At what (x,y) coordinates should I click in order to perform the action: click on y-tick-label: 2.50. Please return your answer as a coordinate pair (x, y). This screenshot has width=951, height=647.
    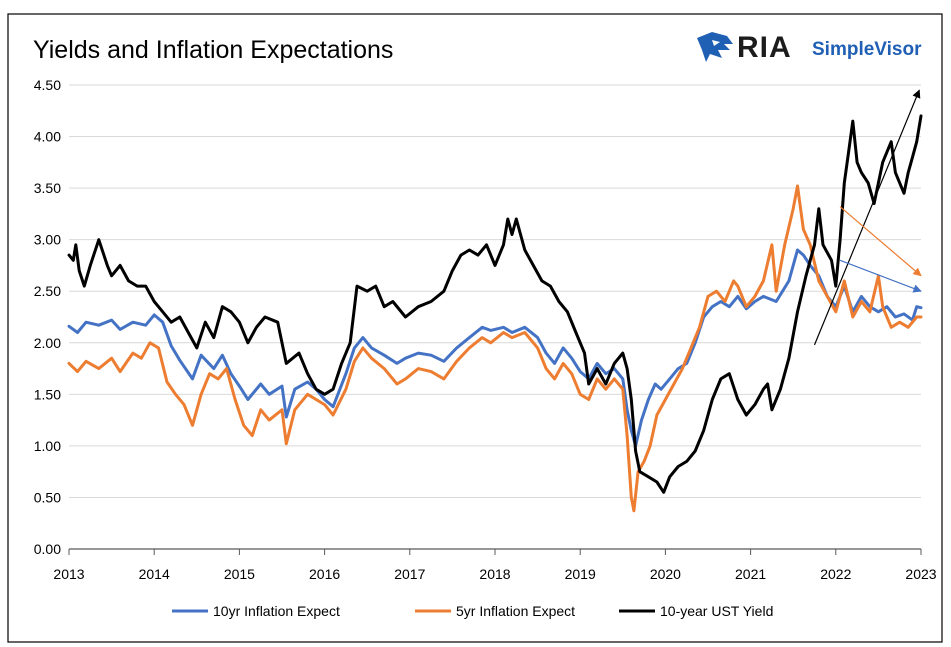
    Looking at the image, I should click on (47, 291).